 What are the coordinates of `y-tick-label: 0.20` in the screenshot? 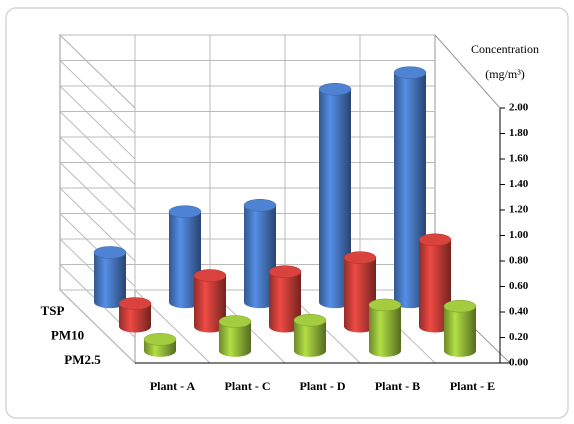 It's located at (519, 337).